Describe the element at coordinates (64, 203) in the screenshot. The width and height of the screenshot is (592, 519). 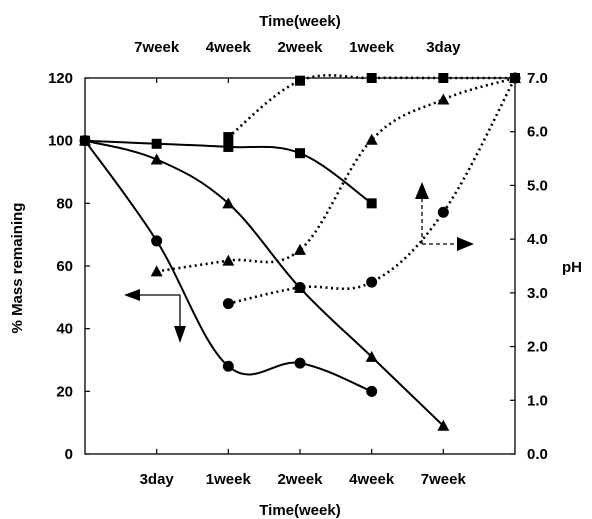
I see `left-tick-label: 80` at that location.